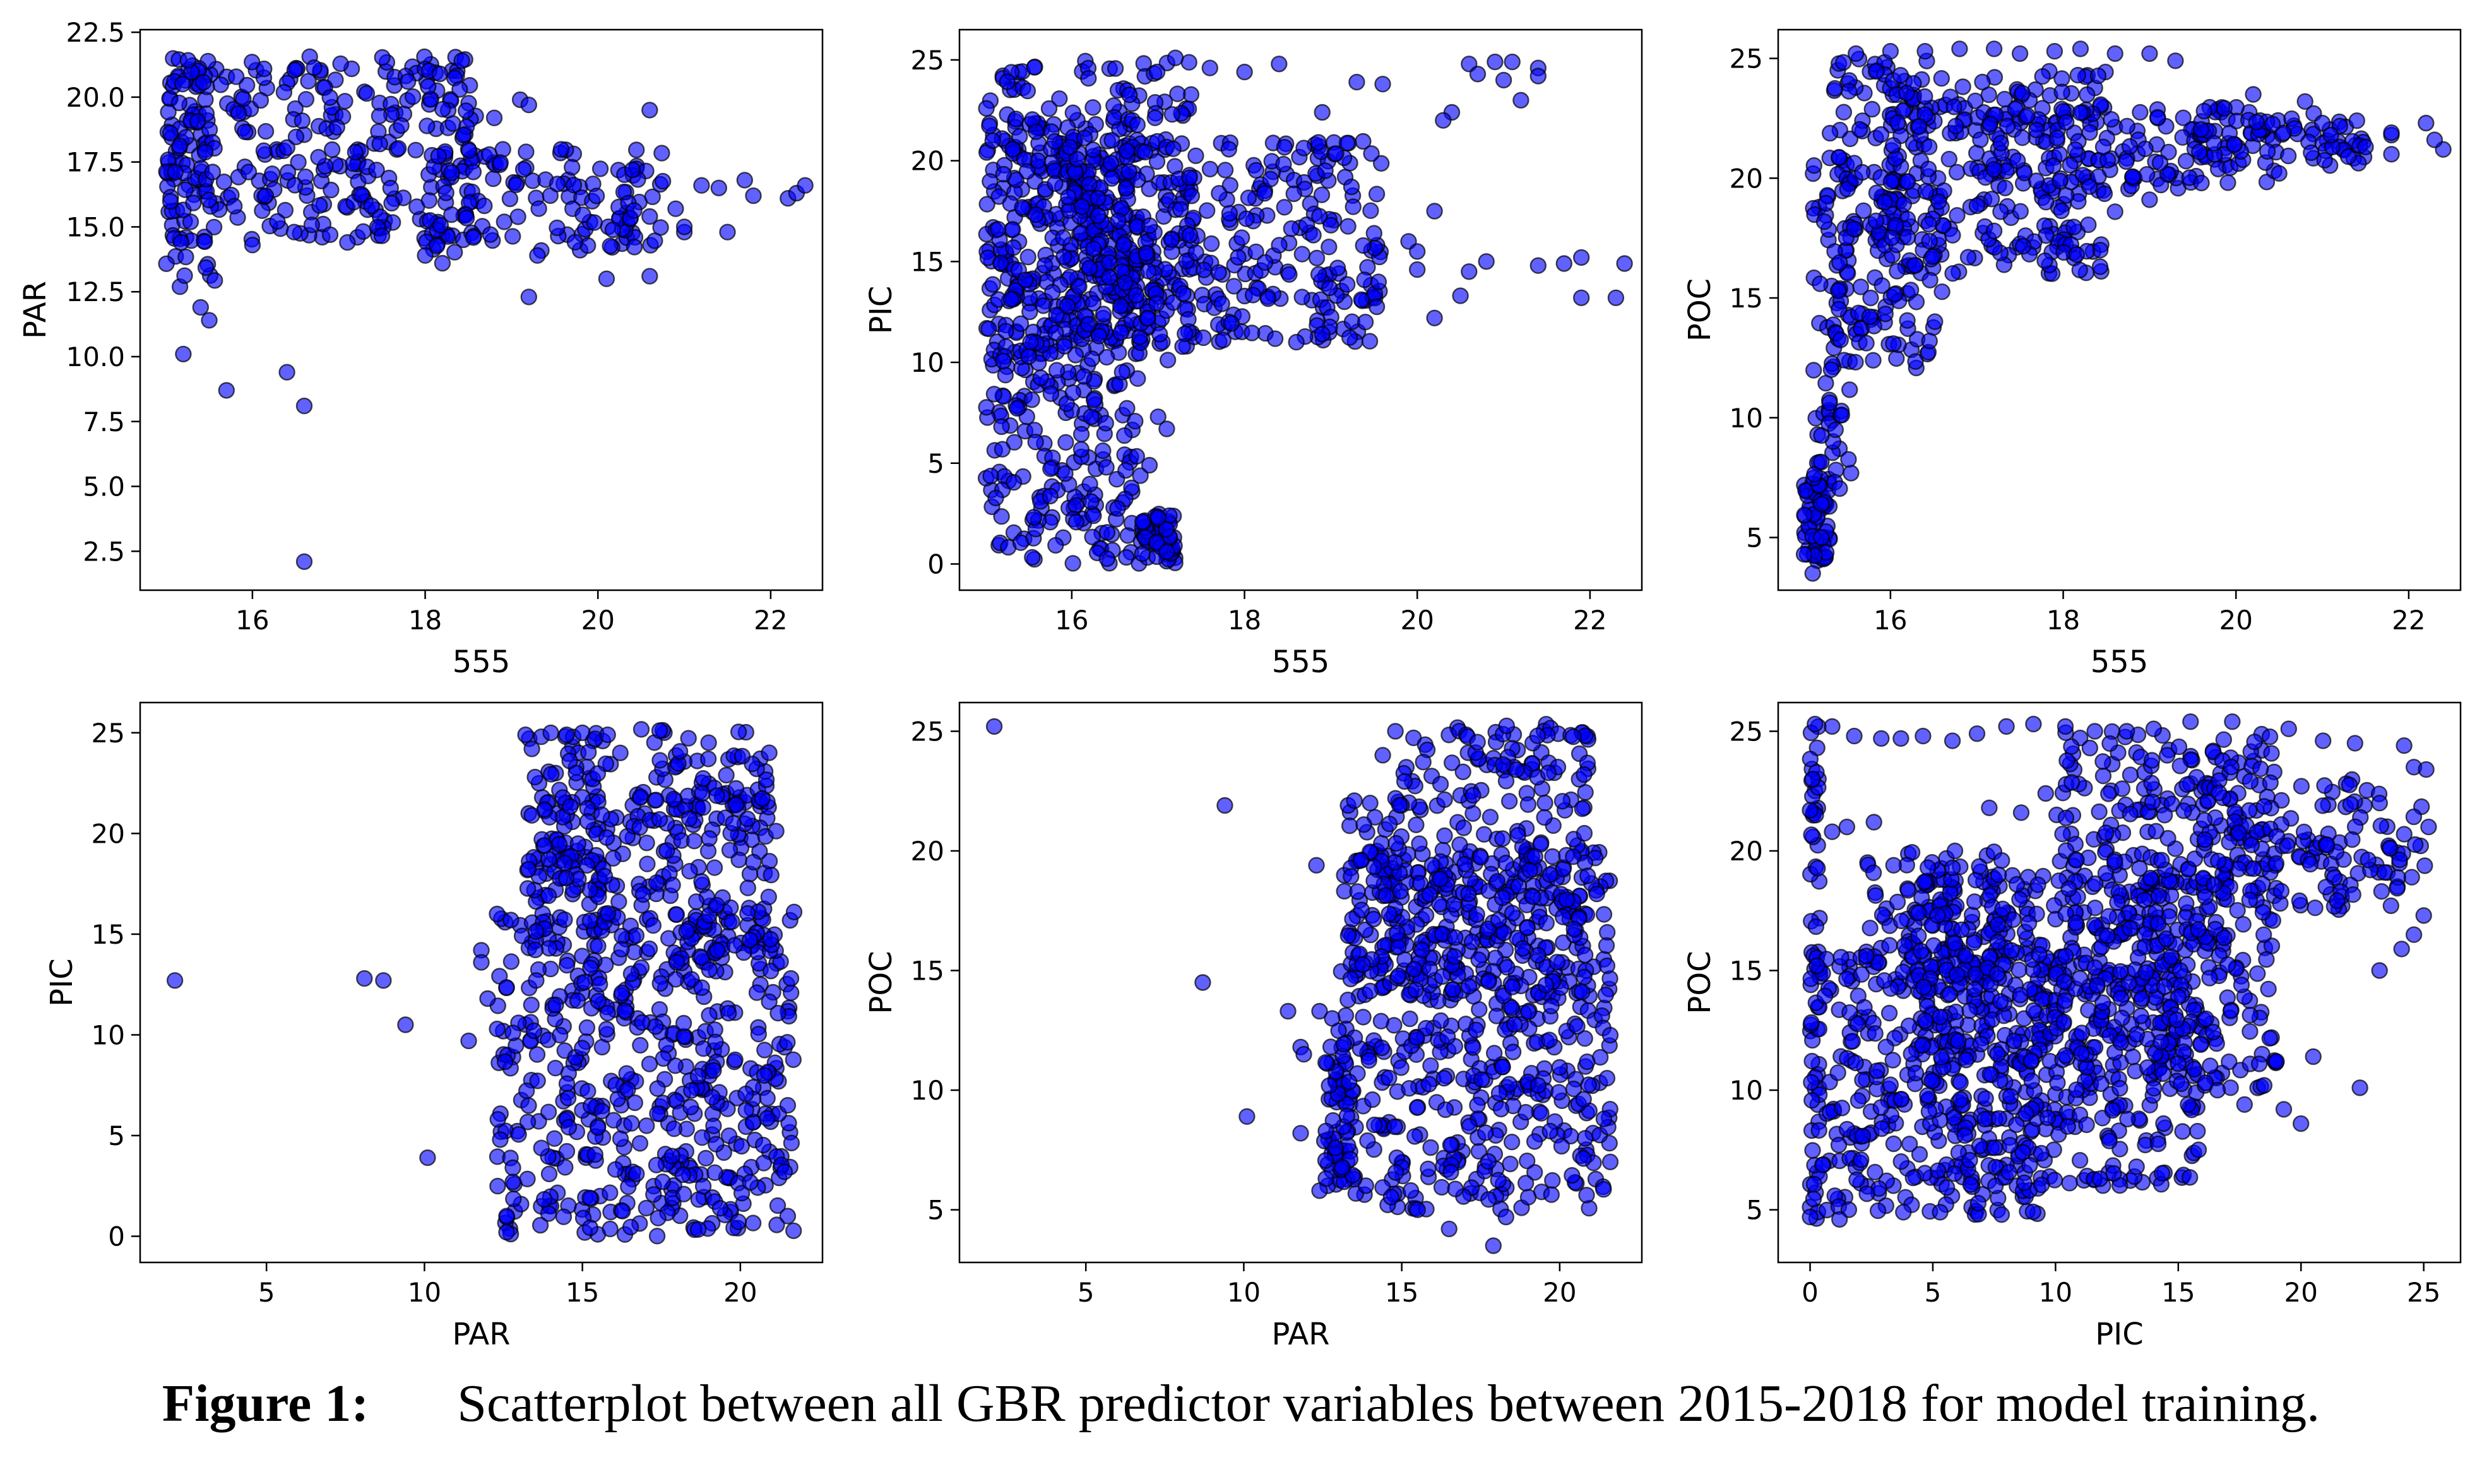 The height and width of the screenshot is (1484, 2482). I want to click on x-axis-label: 555, so click(1301, 662).